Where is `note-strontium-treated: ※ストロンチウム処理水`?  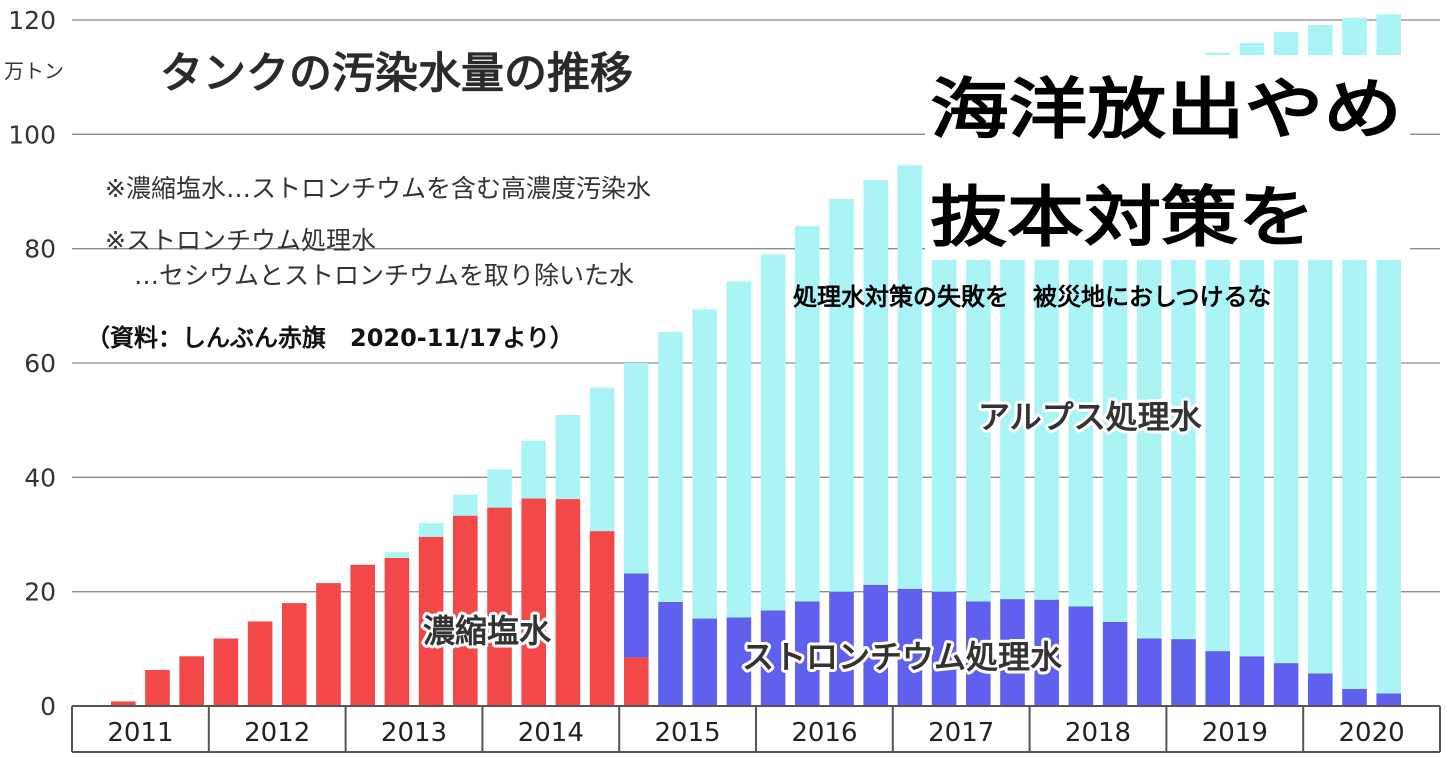 note-strontium-treated: ※ストロンチウム処理水 is located at coordinates (240, 240).